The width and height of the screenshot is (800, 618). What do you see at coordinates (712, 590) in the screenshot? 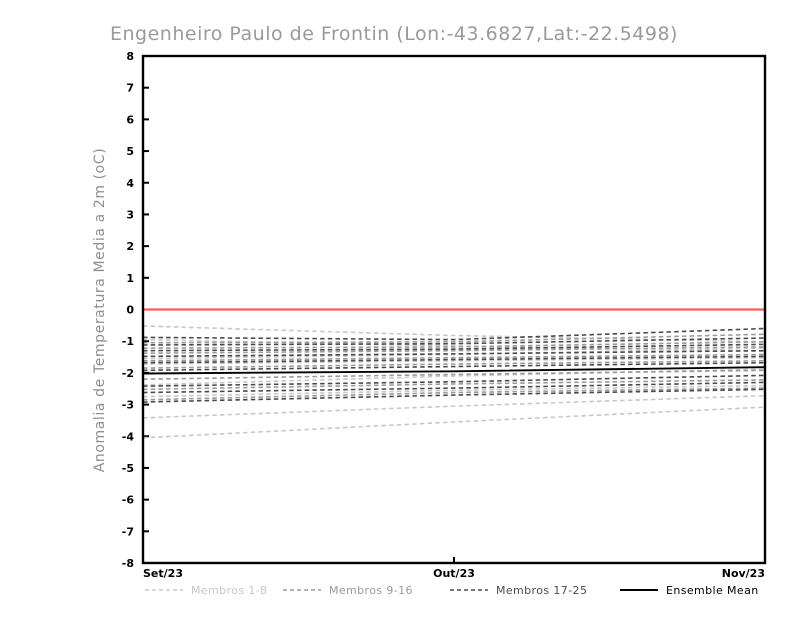
I see `legend-label: Ensemble Mean` at bounding box center [712, 590].